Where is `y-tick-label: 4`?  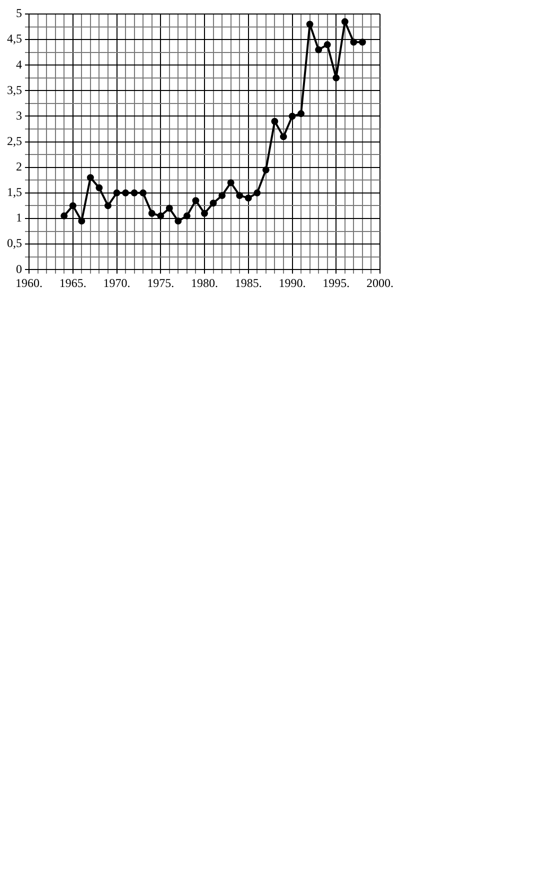
y-tick-label: 4 is located at coordinates (19, 64).